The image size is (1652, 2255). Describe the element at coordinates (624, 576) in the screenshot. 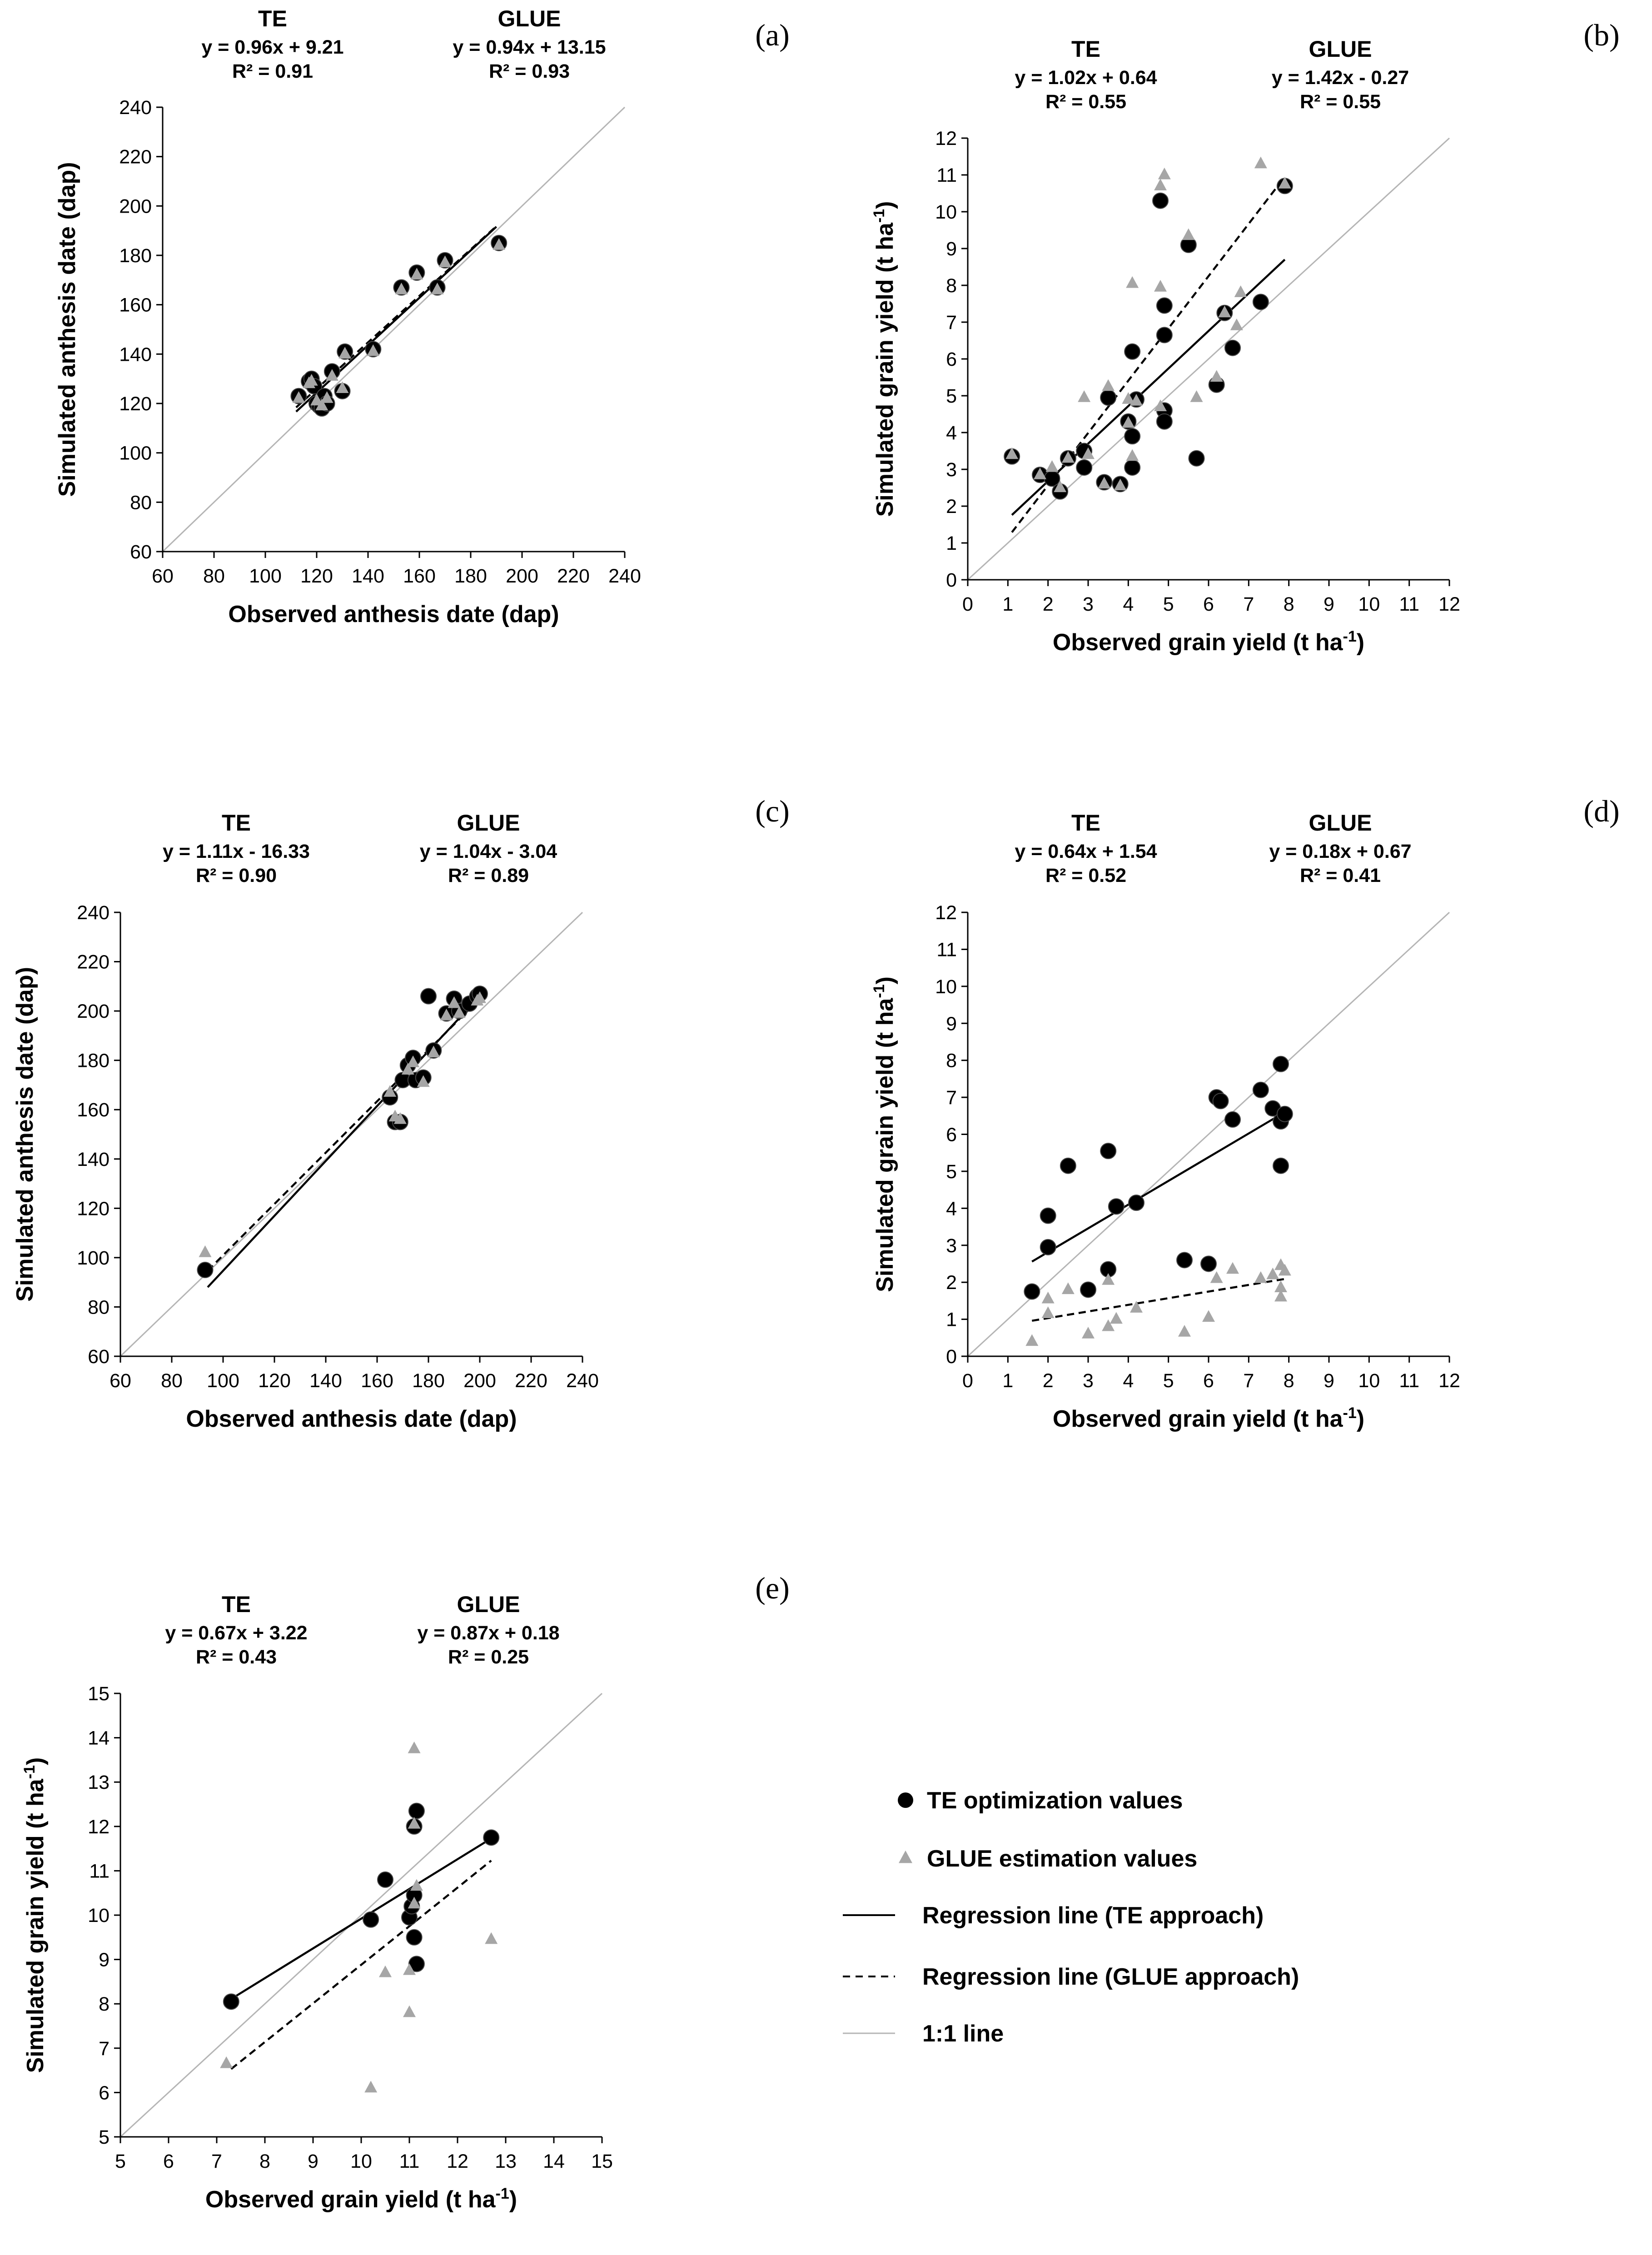

I see `x-tick-label: 240` at that location.